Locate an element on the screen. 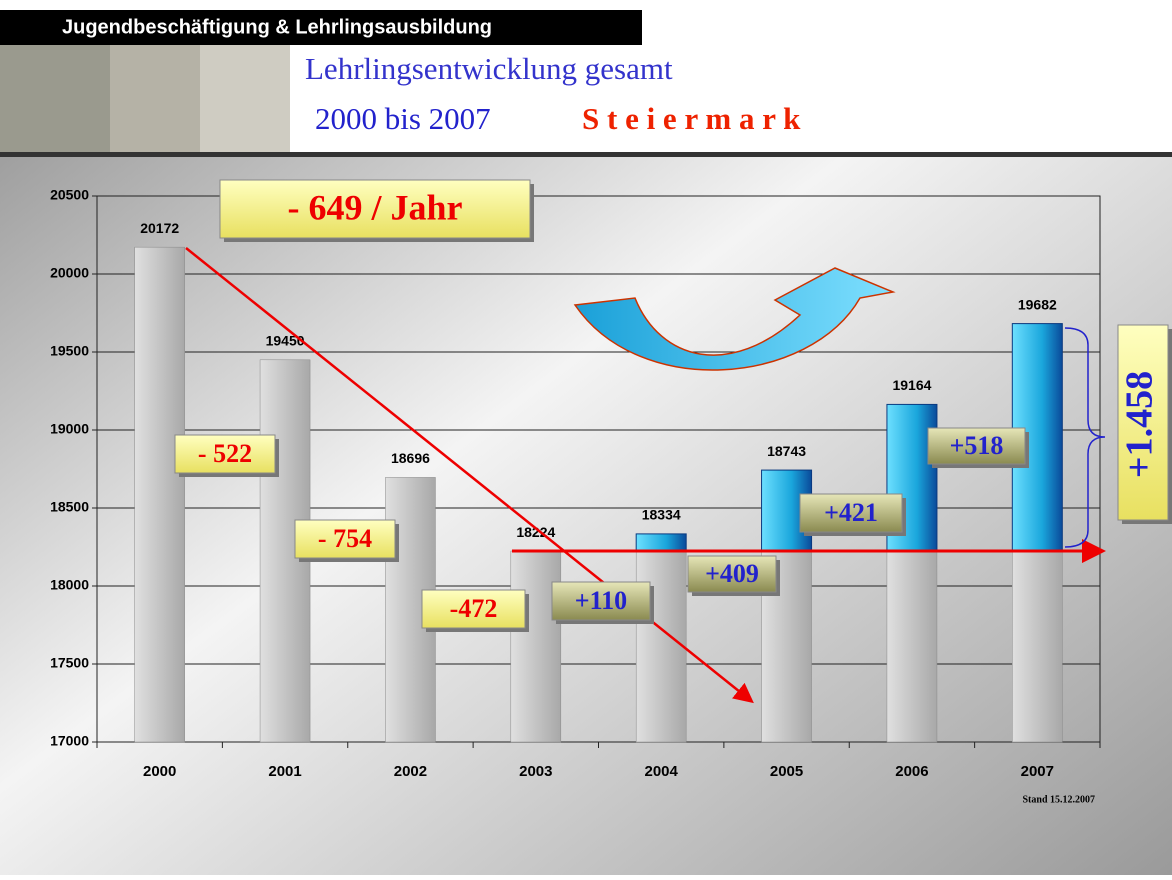 The width and height of the screenshot is (1172, 880). x-tick-label: 2002 is located at coordinates (410, 771).